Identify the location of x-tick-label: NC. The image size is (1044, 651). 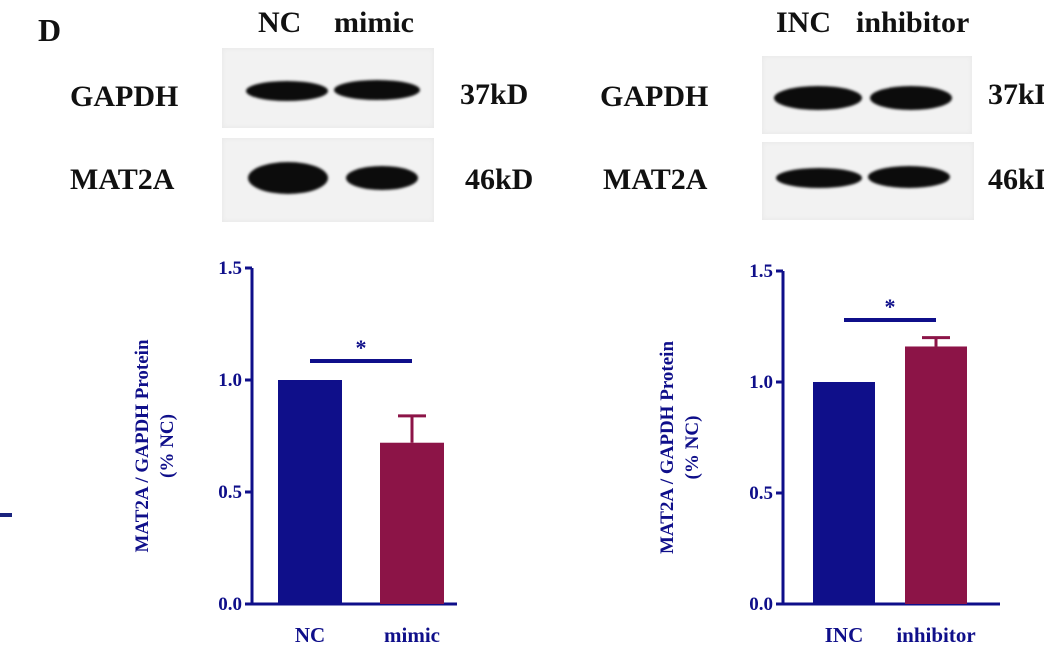
(310, 635).